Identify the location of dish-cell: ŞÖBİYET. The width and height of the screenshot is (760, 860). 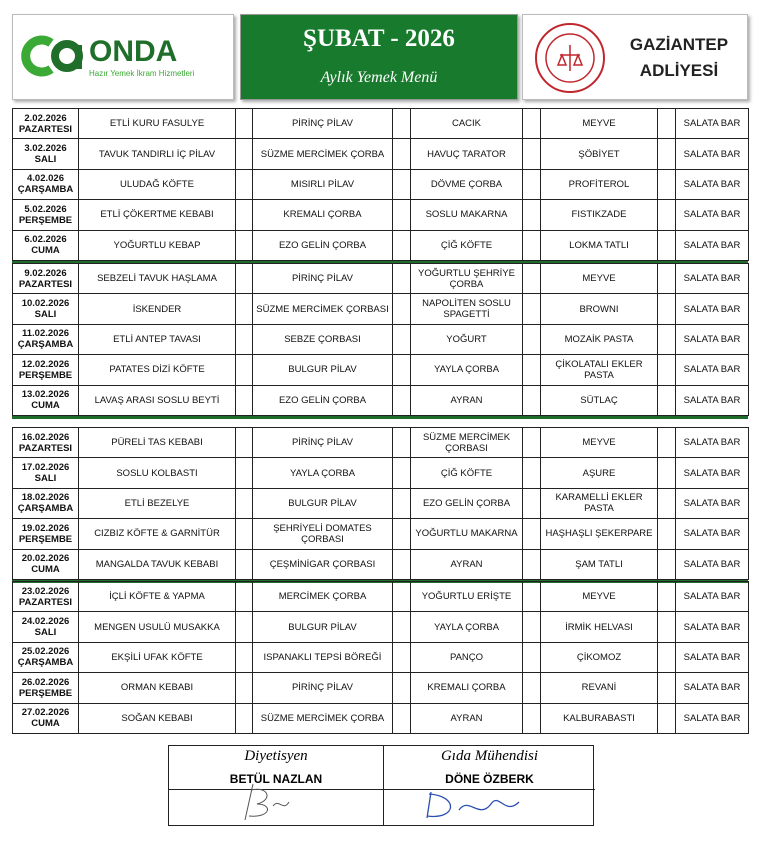
(599, 154).